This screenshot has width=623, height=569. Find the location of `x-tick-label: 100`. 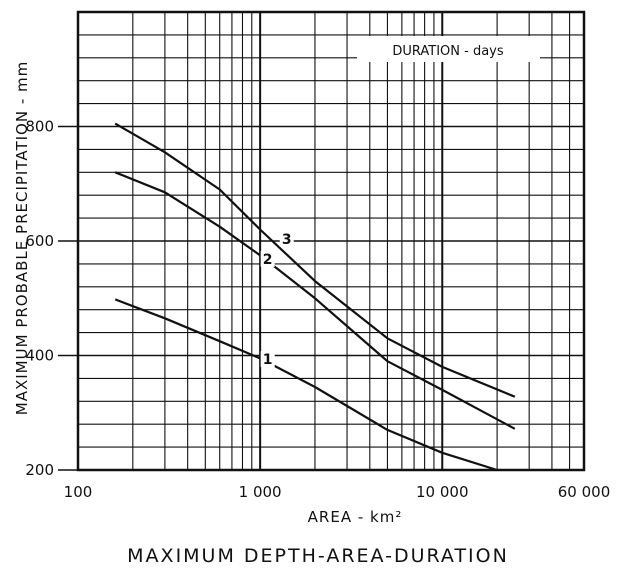

x-tick-label: 100 is located at coordinates (78, 492).